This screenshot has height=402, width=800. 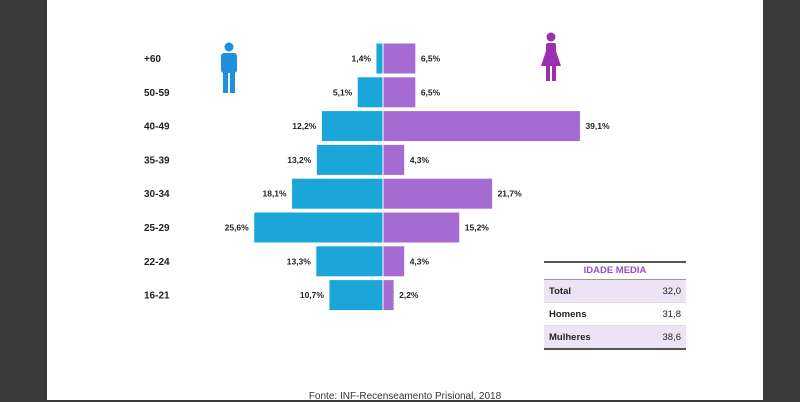 What do you see at coordinates (672, 314) in the screenshot?
I see `summary-value: 31,8` at bounding box center [672, 314].